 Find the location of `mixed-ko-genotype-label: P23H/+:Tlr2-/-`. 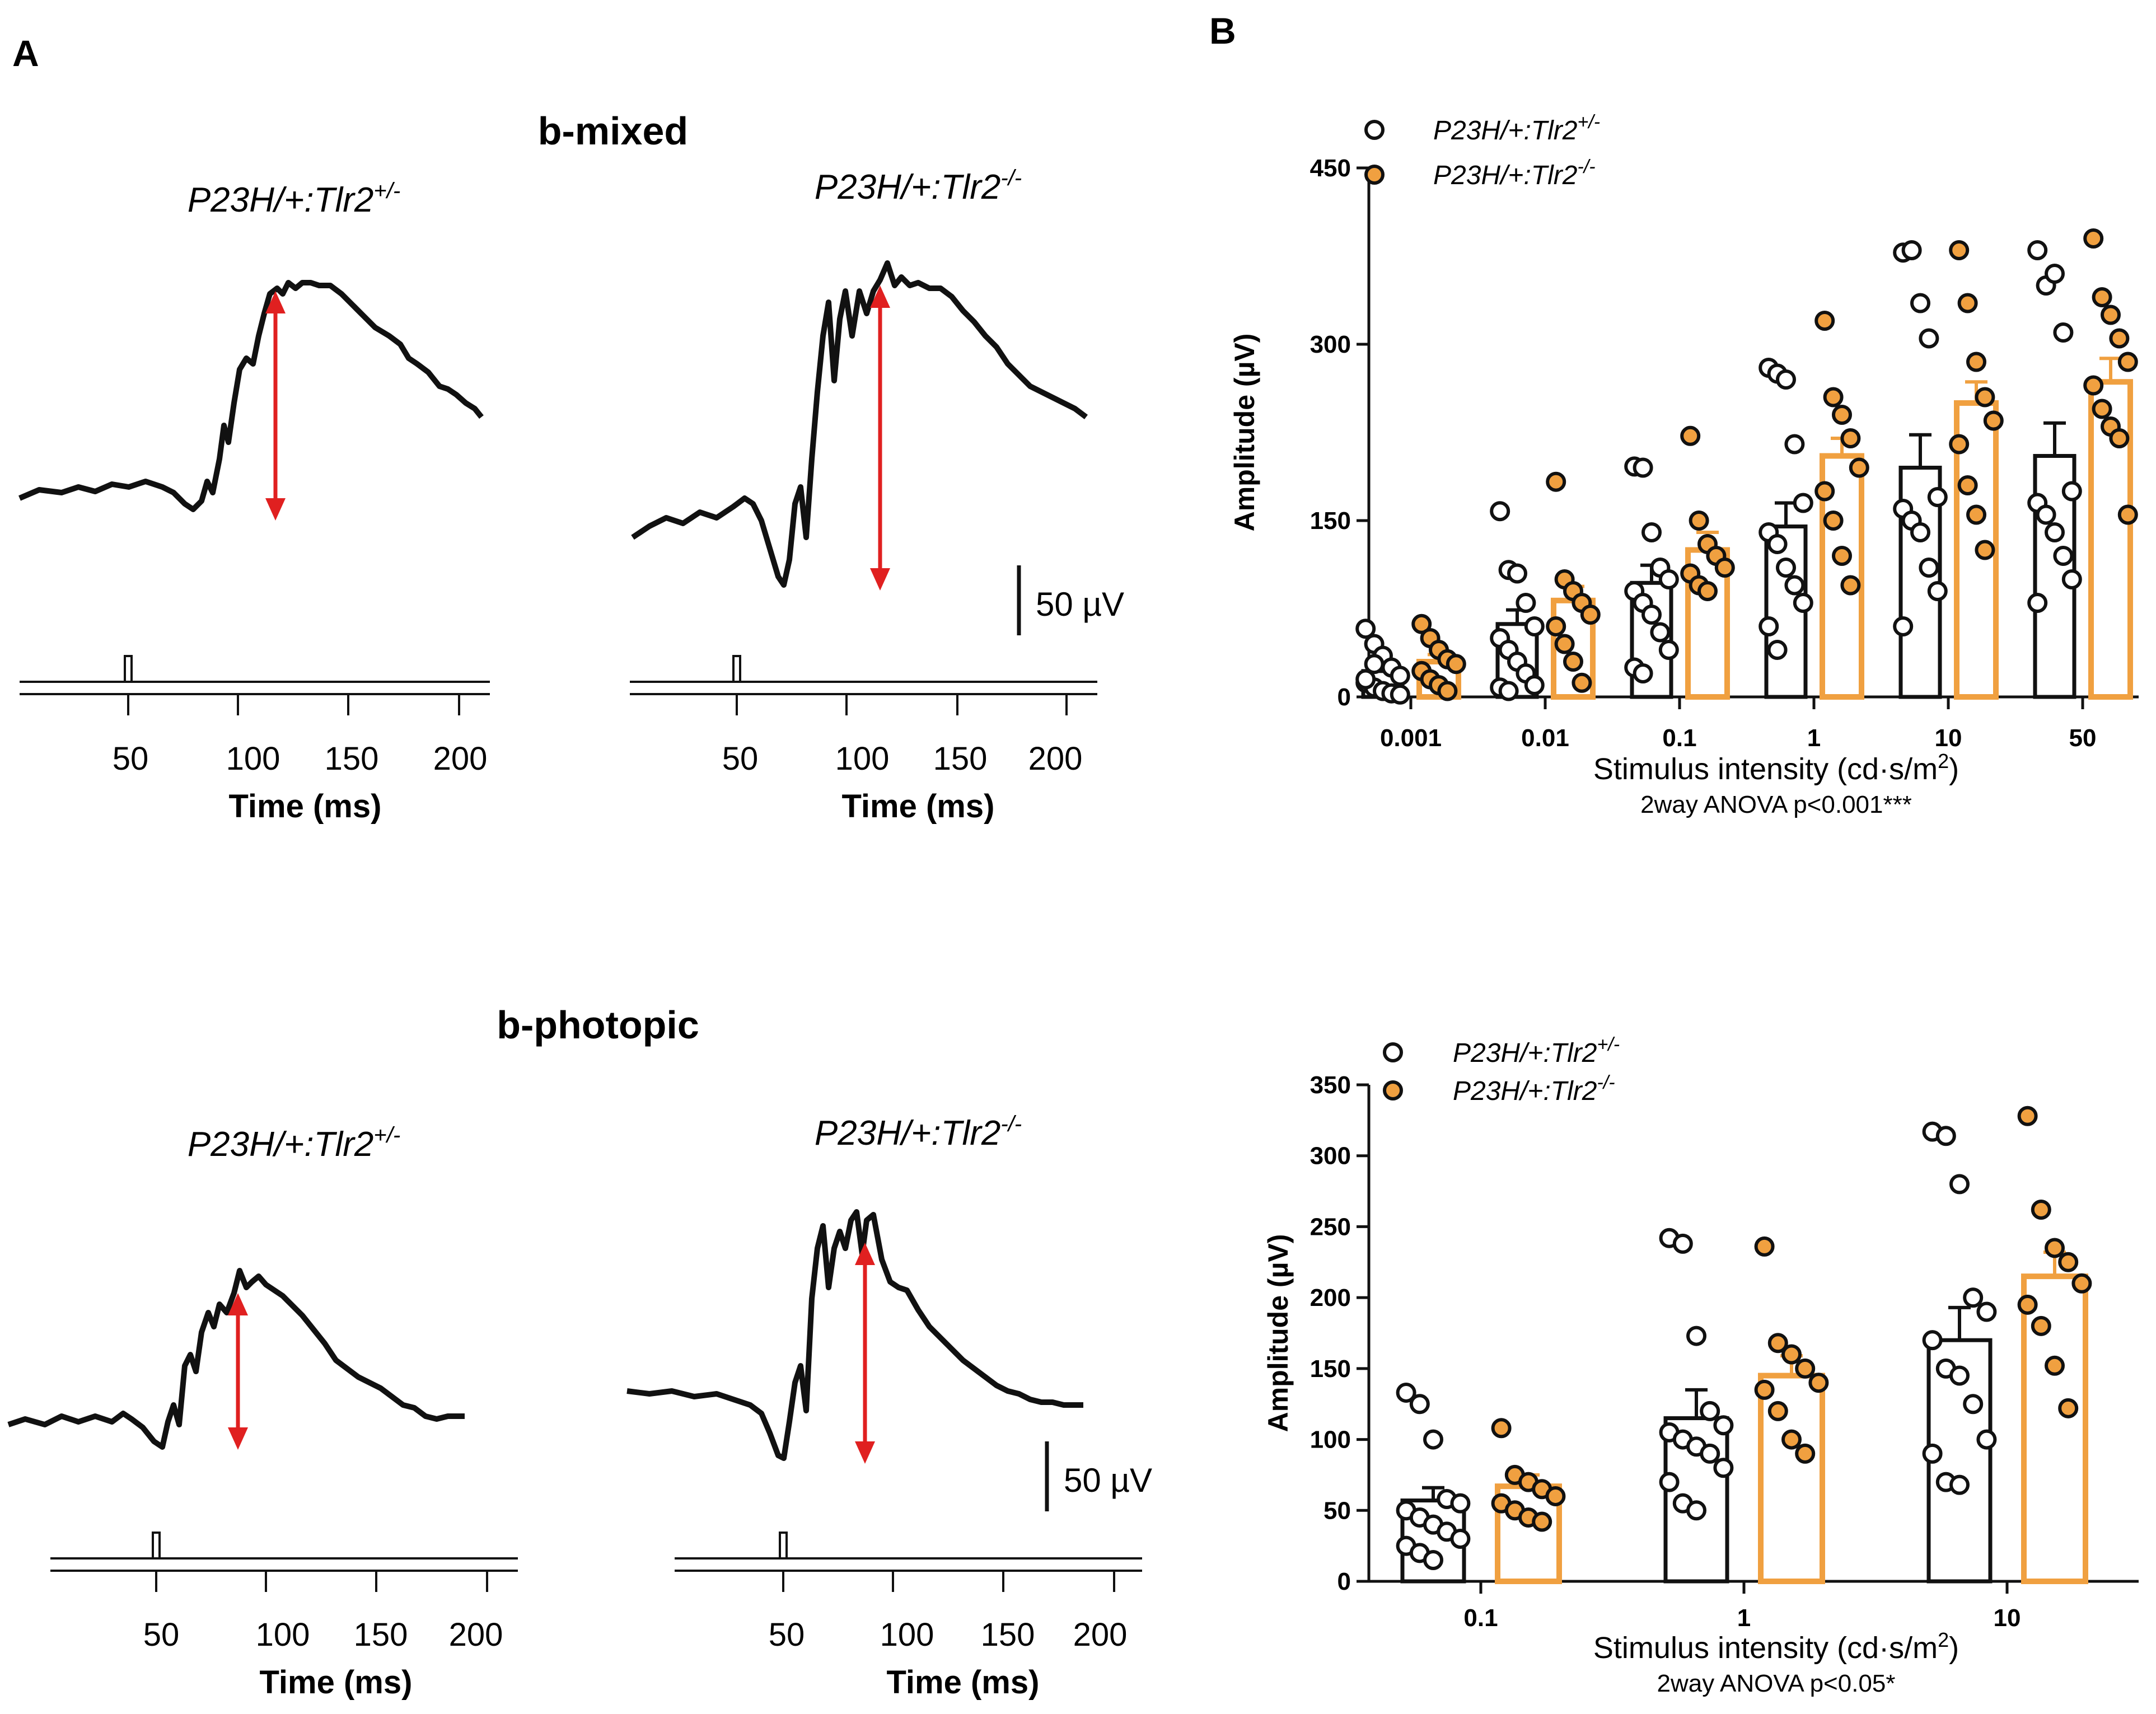

mixed-ko-genotype-label: P23H/+:Tlr2-/- is located at coordinates (919, 186).